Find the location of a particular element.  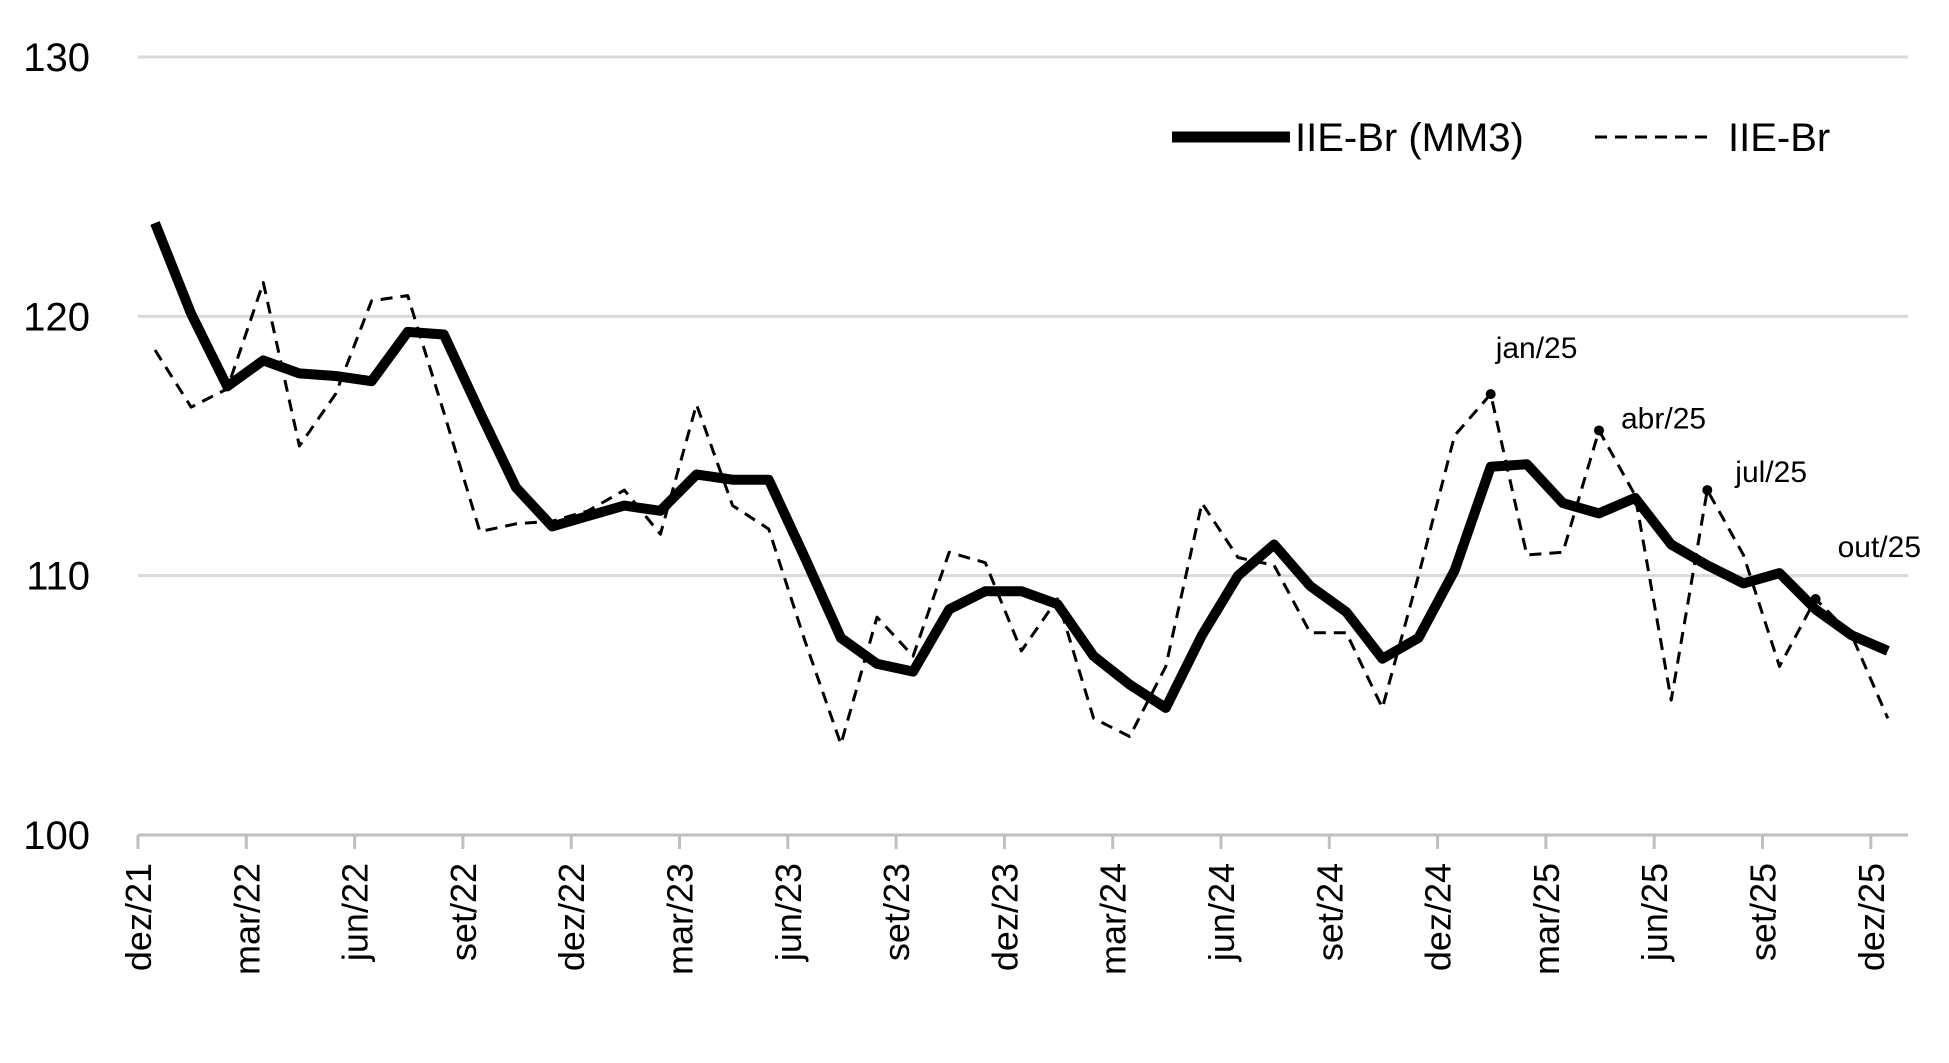

x-tick-label: dez/23 is located at coordinates (1004, 917).